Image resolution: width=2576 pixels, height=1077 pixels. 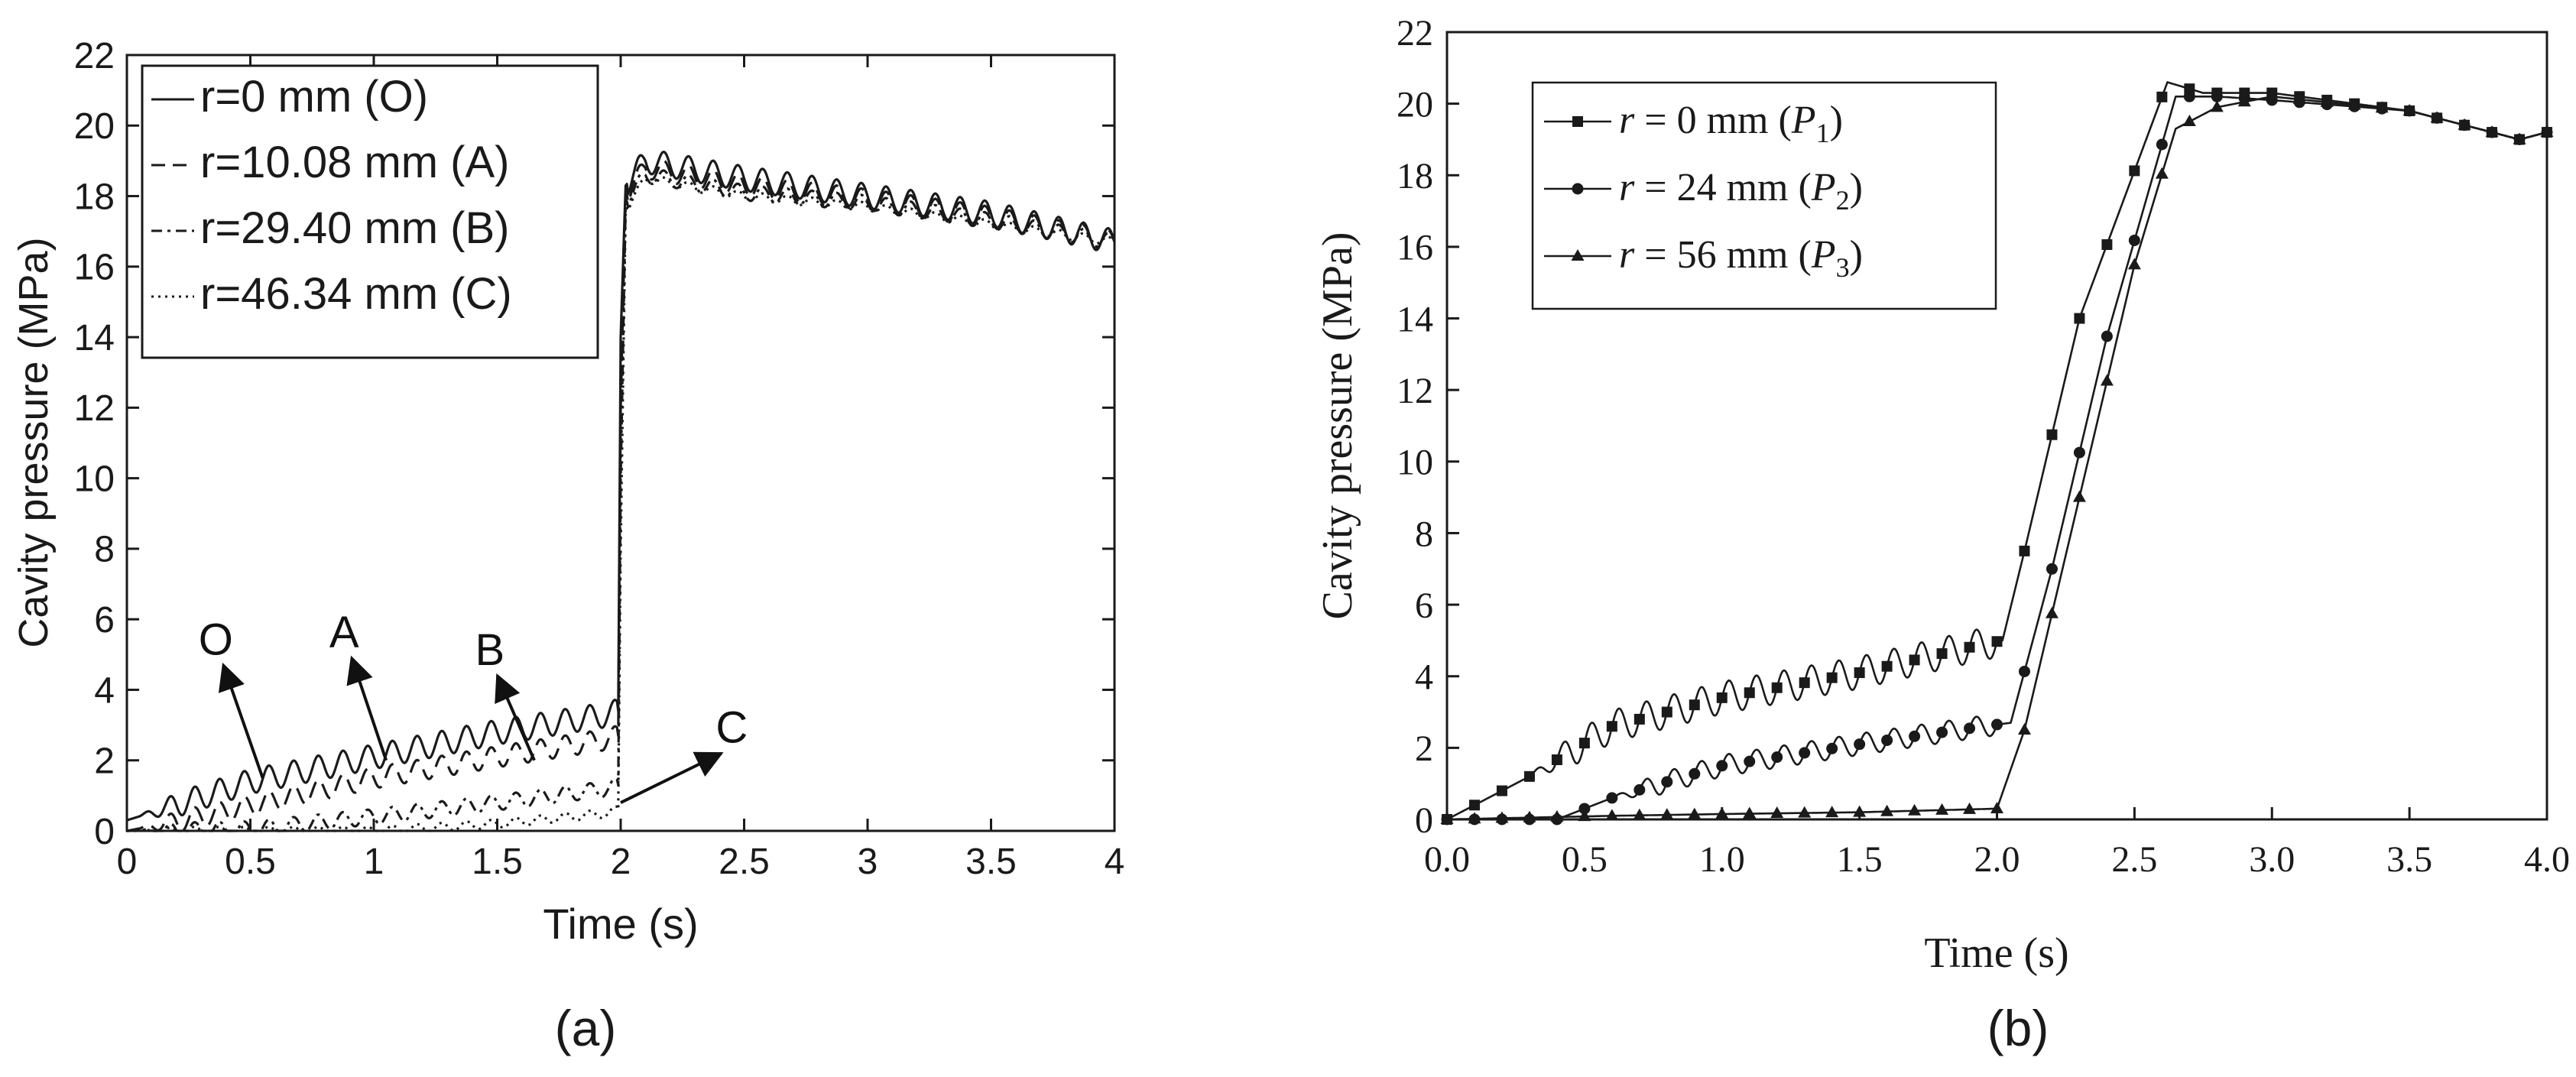 What do you see at coordinates (2547, 860) in the screenshot?
I see `x-tick-label: 4.0` at bounding box center [2547, 860].